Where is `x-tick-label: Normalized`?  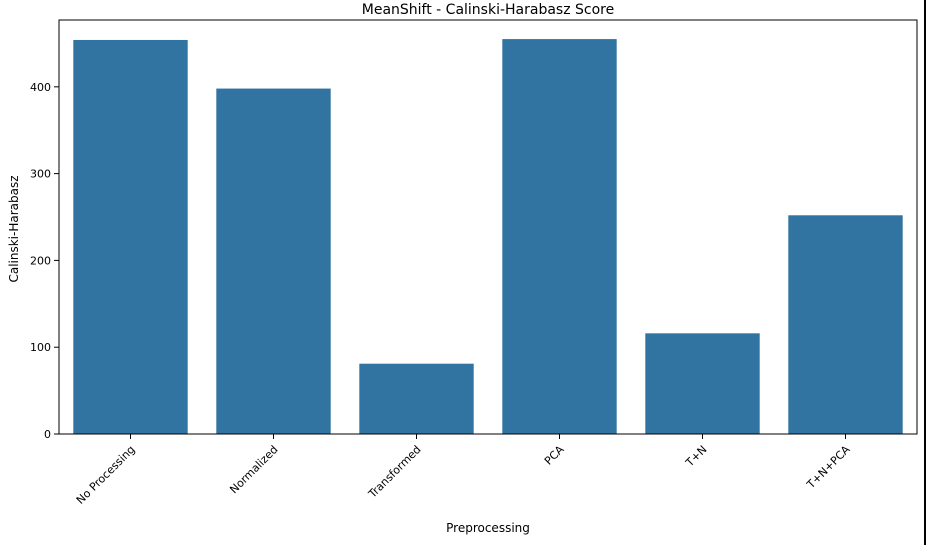 x-tick-label: Normalized is located at coordinates (253, 469).